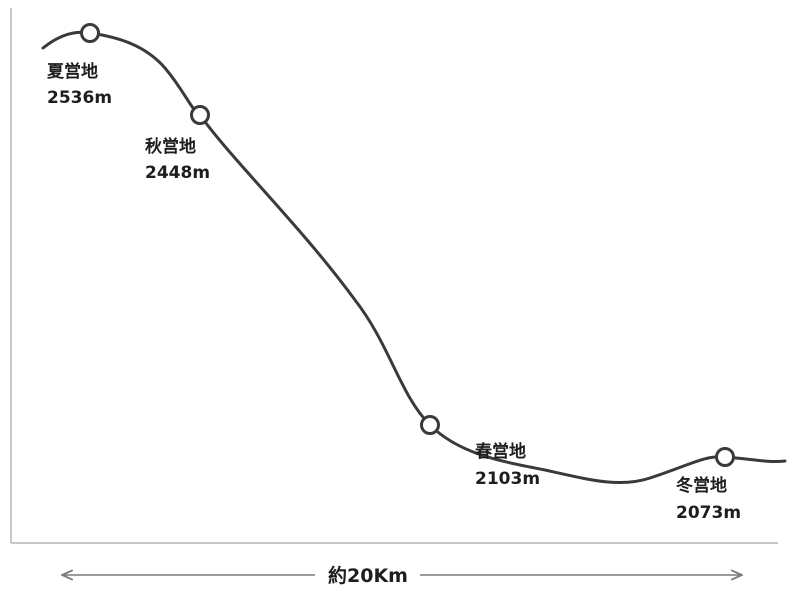 The width and height of the screenshot is (789, 593). I want to click on summer-camp-circle-icon, so click(90, 33).